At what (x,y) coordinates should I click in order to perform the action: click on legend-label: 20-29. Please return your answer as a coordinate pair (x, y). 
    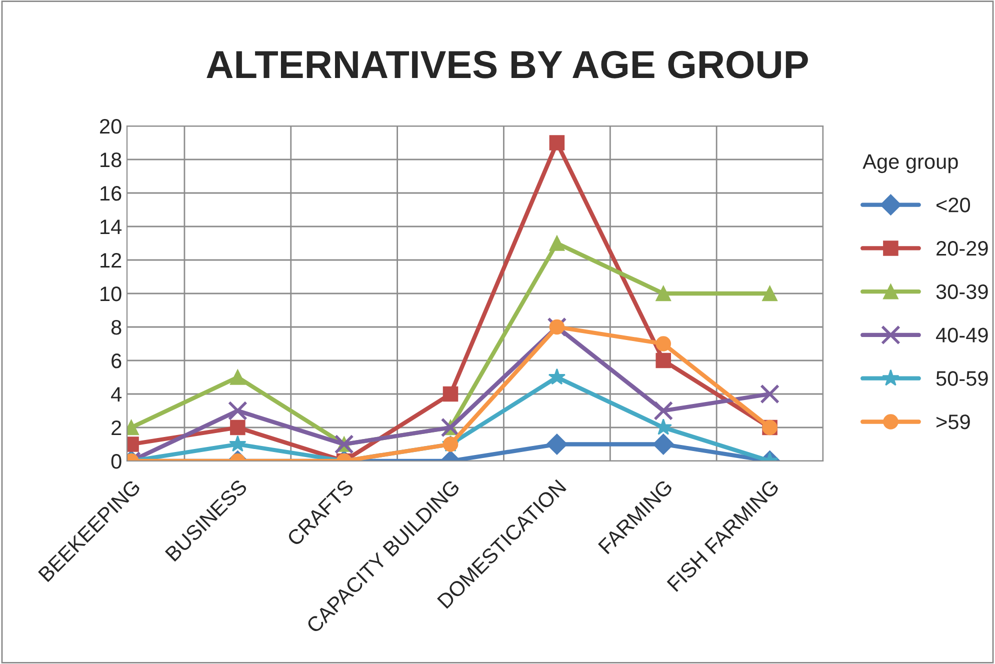
    Looking at the image, I should click on (962, 248).